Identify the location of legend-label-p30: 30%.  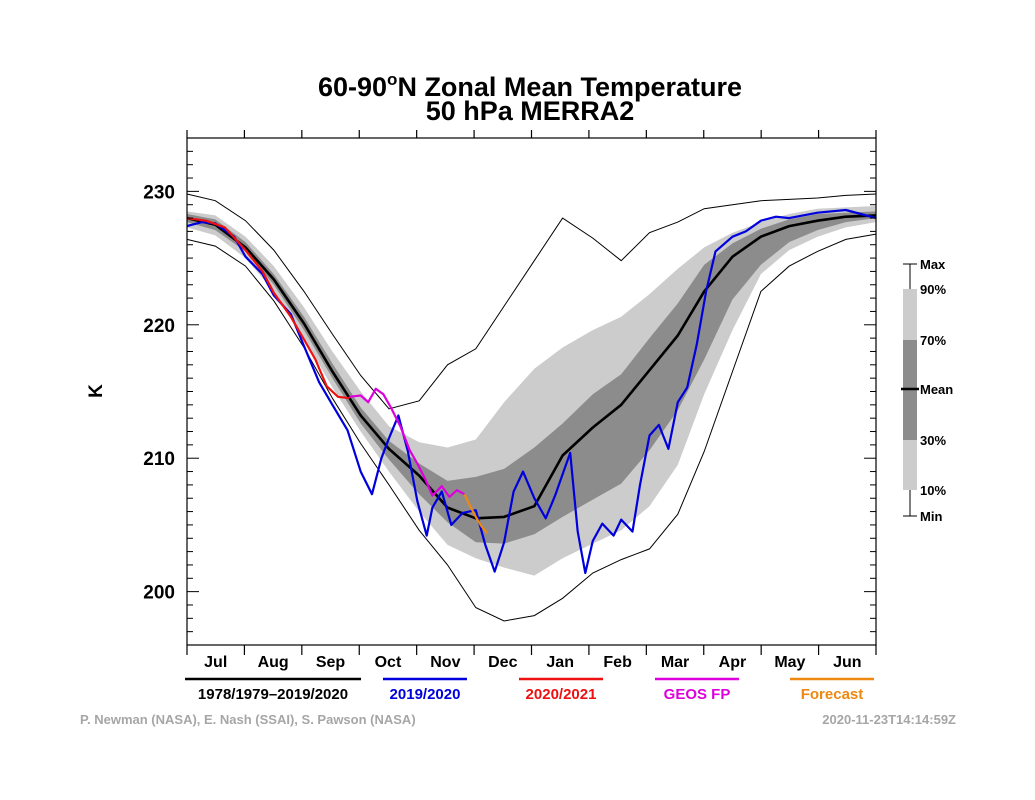
(933, 440).